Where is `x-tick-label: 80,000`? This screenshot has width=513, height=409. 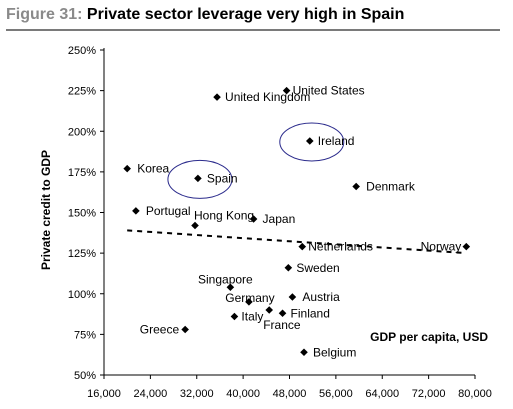
x-tick-label: 80,000 is located at coordinates (475, 394).